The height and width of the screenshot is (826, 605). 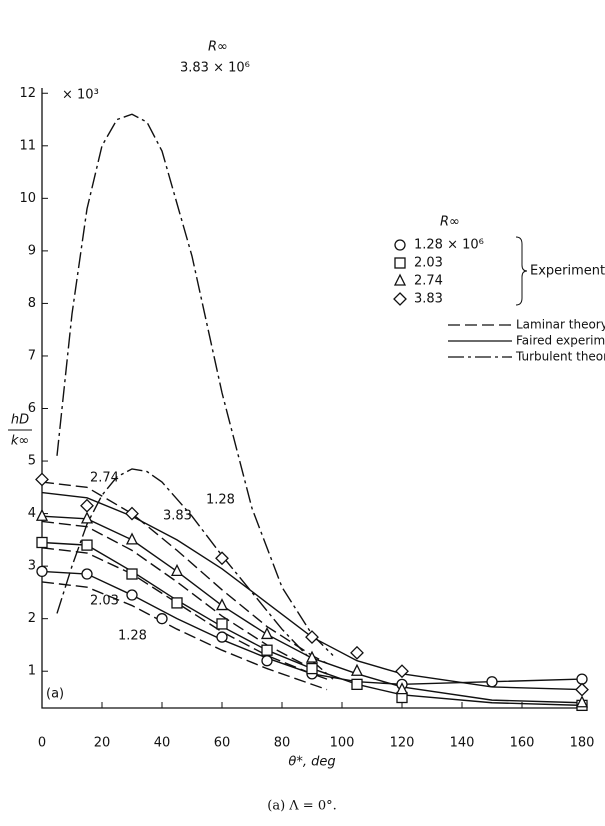 What do you see at coordinates (342, 743) in the screenshot?
I see `x-tick-label: 100` at bounding box center [342, 743].